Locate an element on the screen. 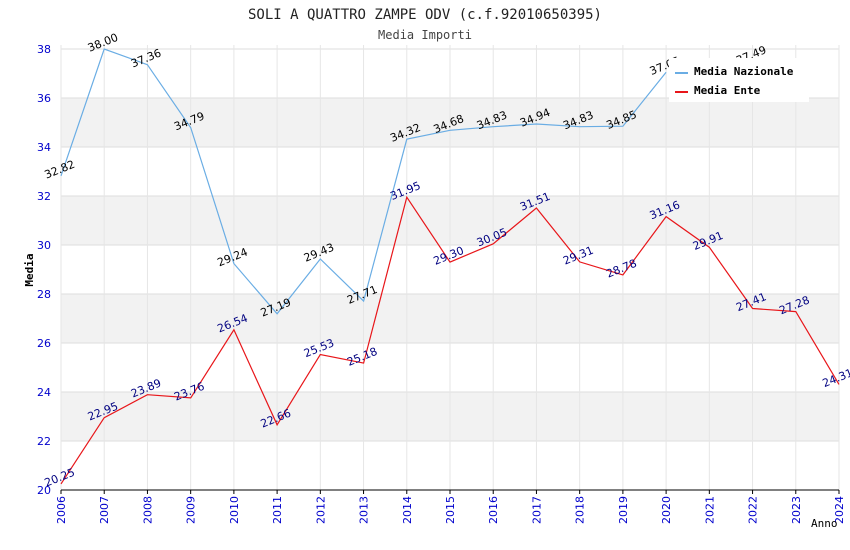  y-axis-title: Media is located at coordinates (29, 269).